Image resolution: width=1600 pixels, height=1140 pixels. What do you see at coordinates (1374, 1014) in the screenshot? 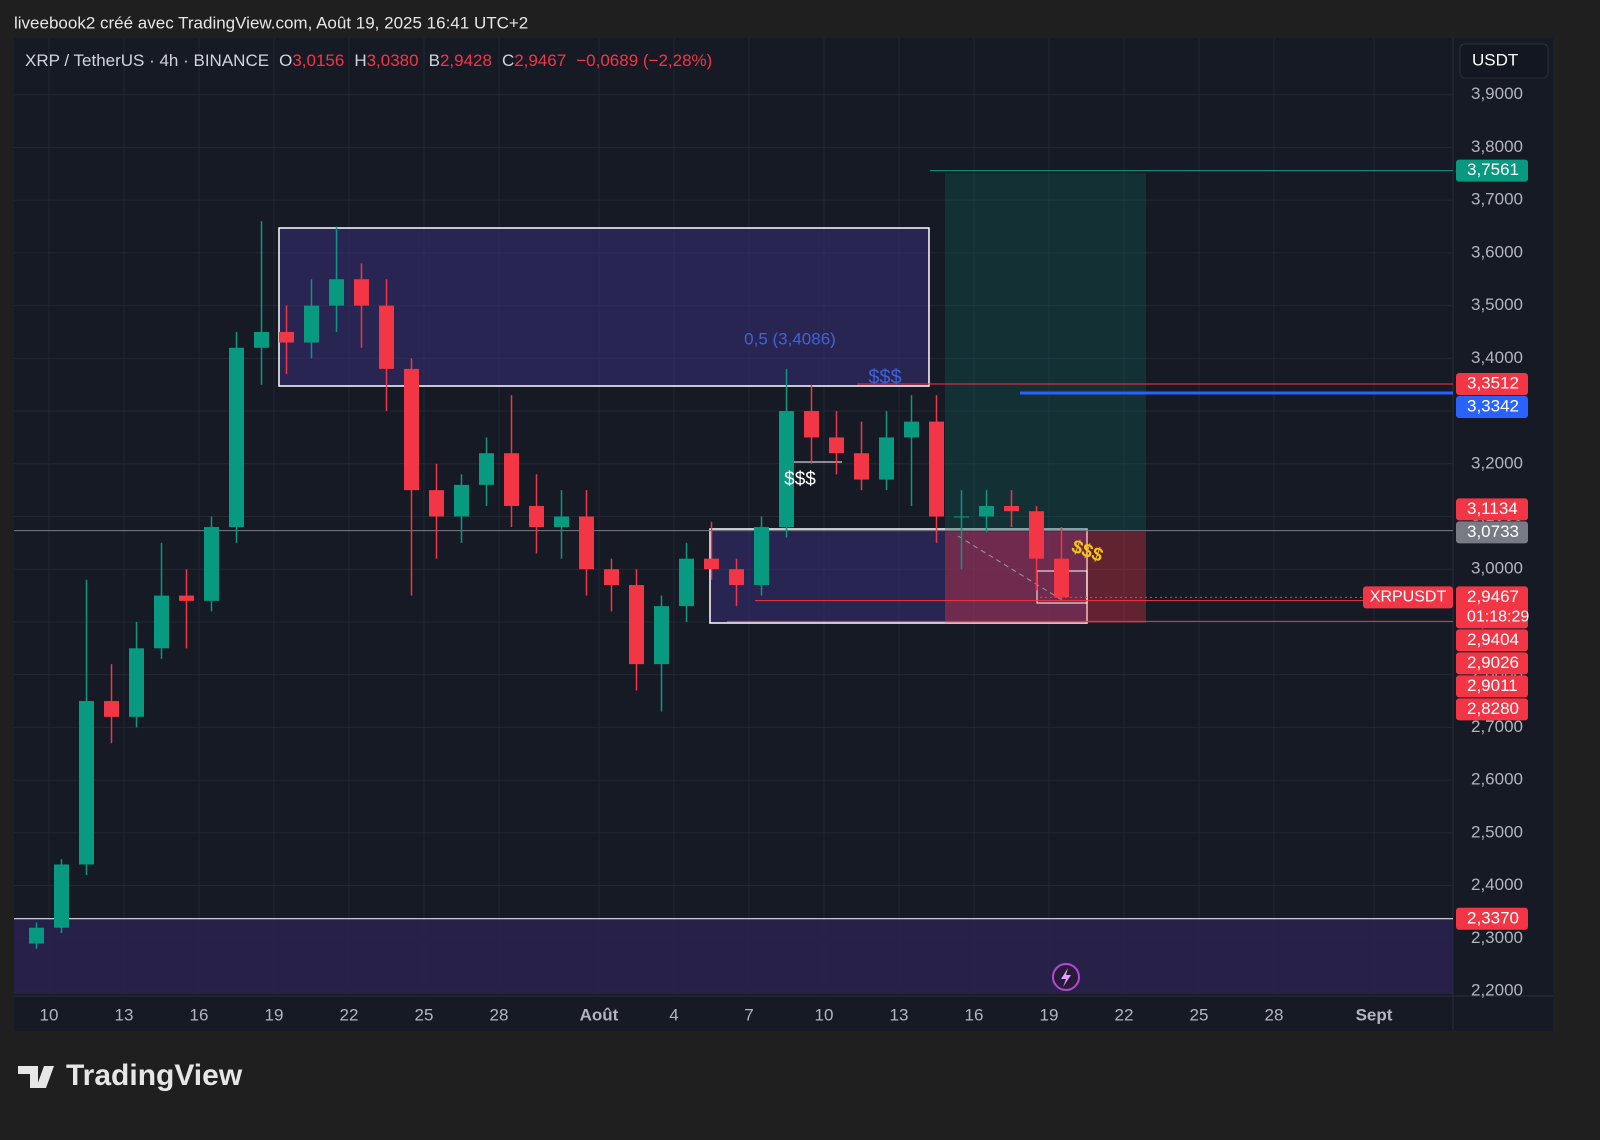
I see `x-tick-label: Sept` at bounding box center [1374, 1014].